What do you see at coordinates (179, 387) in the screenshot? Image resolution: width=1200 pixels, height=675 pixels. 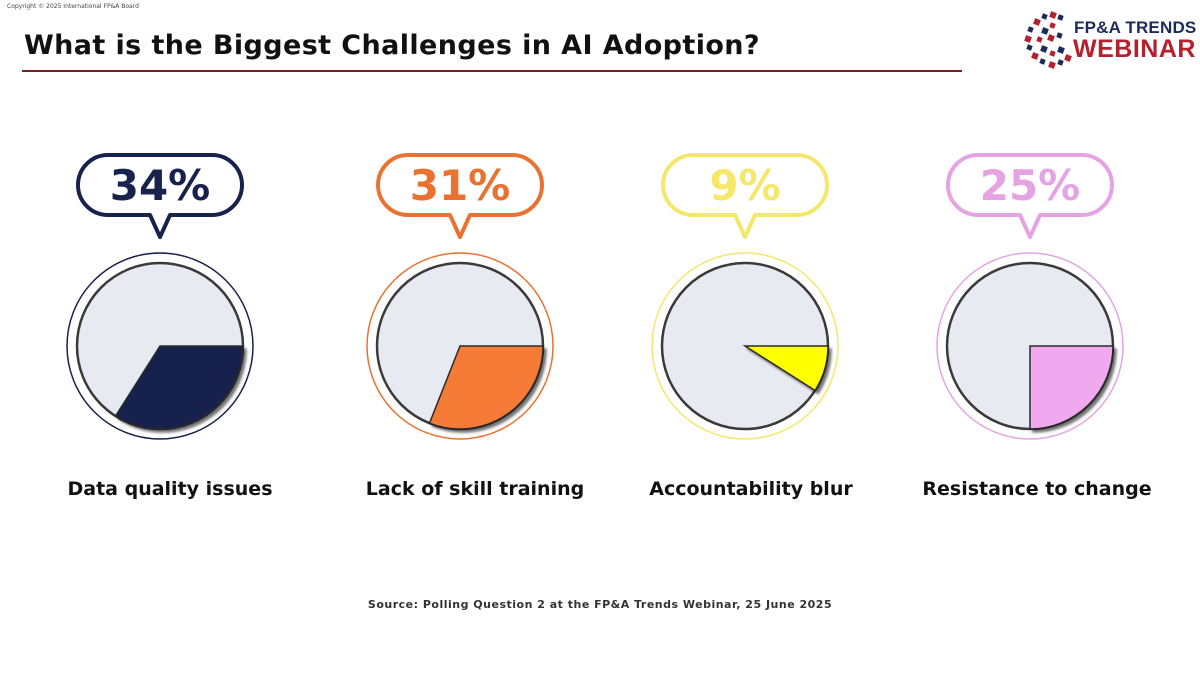 I see `pie-slice-data-quality` at bounding box center [179, 387].